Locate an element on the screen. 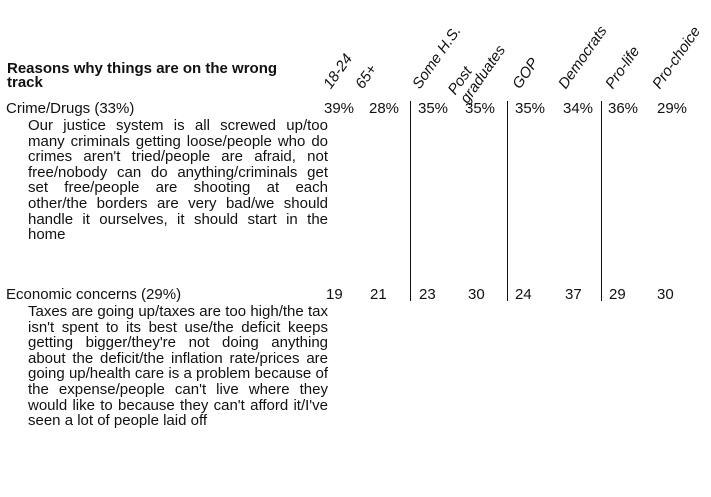 The width and height of the screenshot is (711, 497). table-cell: 36% is located at coordinates (623, 108).